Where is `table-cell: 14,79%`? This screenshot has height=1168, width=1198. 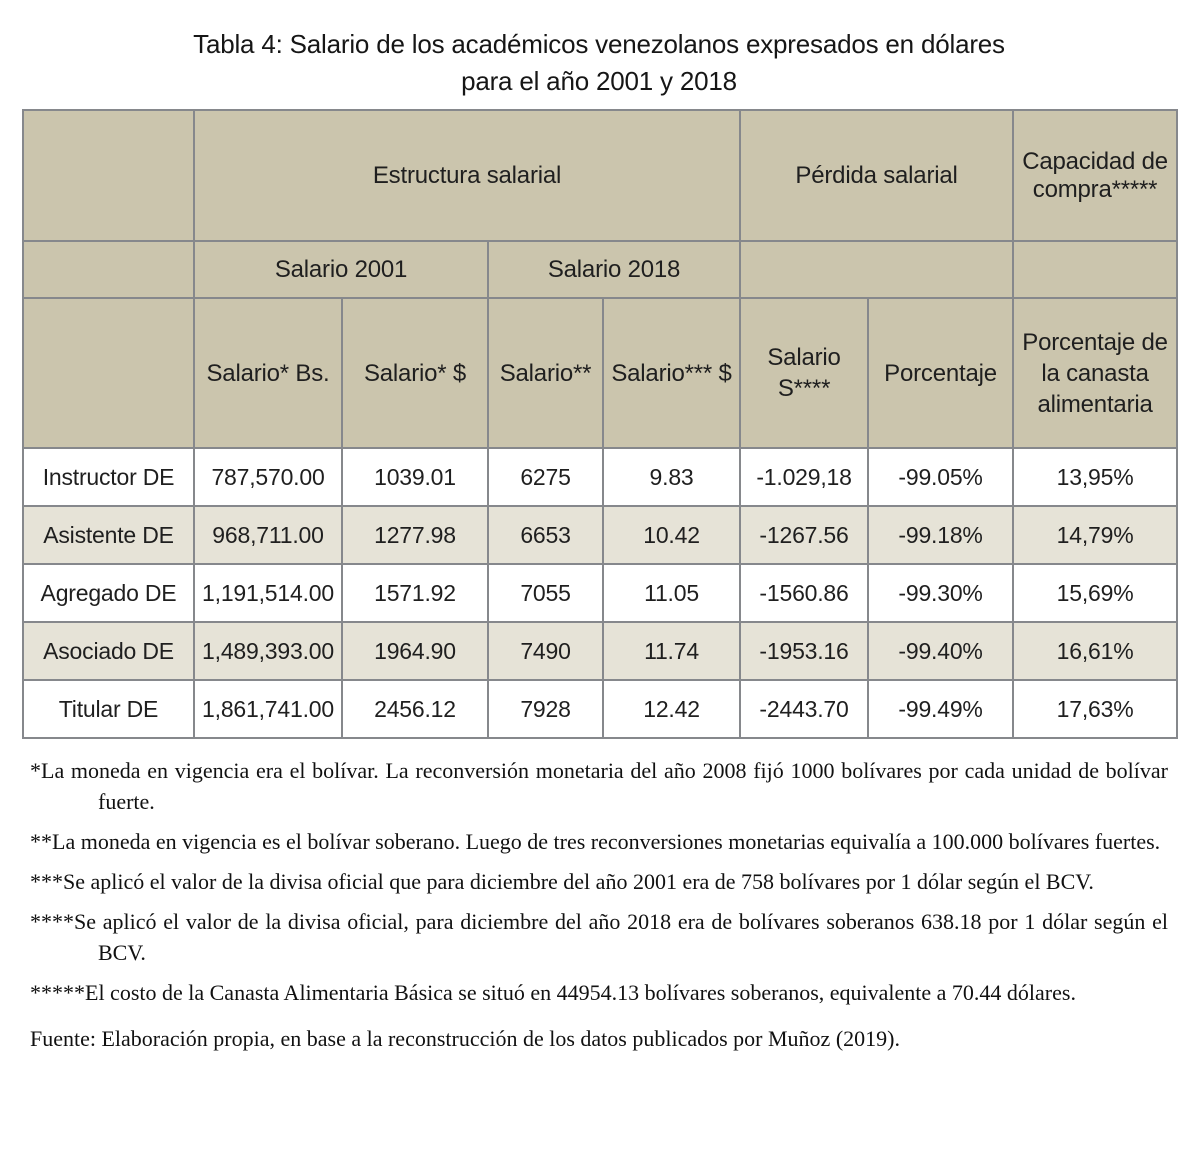 table-cell: 14,79% is located at coordinates (1095, 535).